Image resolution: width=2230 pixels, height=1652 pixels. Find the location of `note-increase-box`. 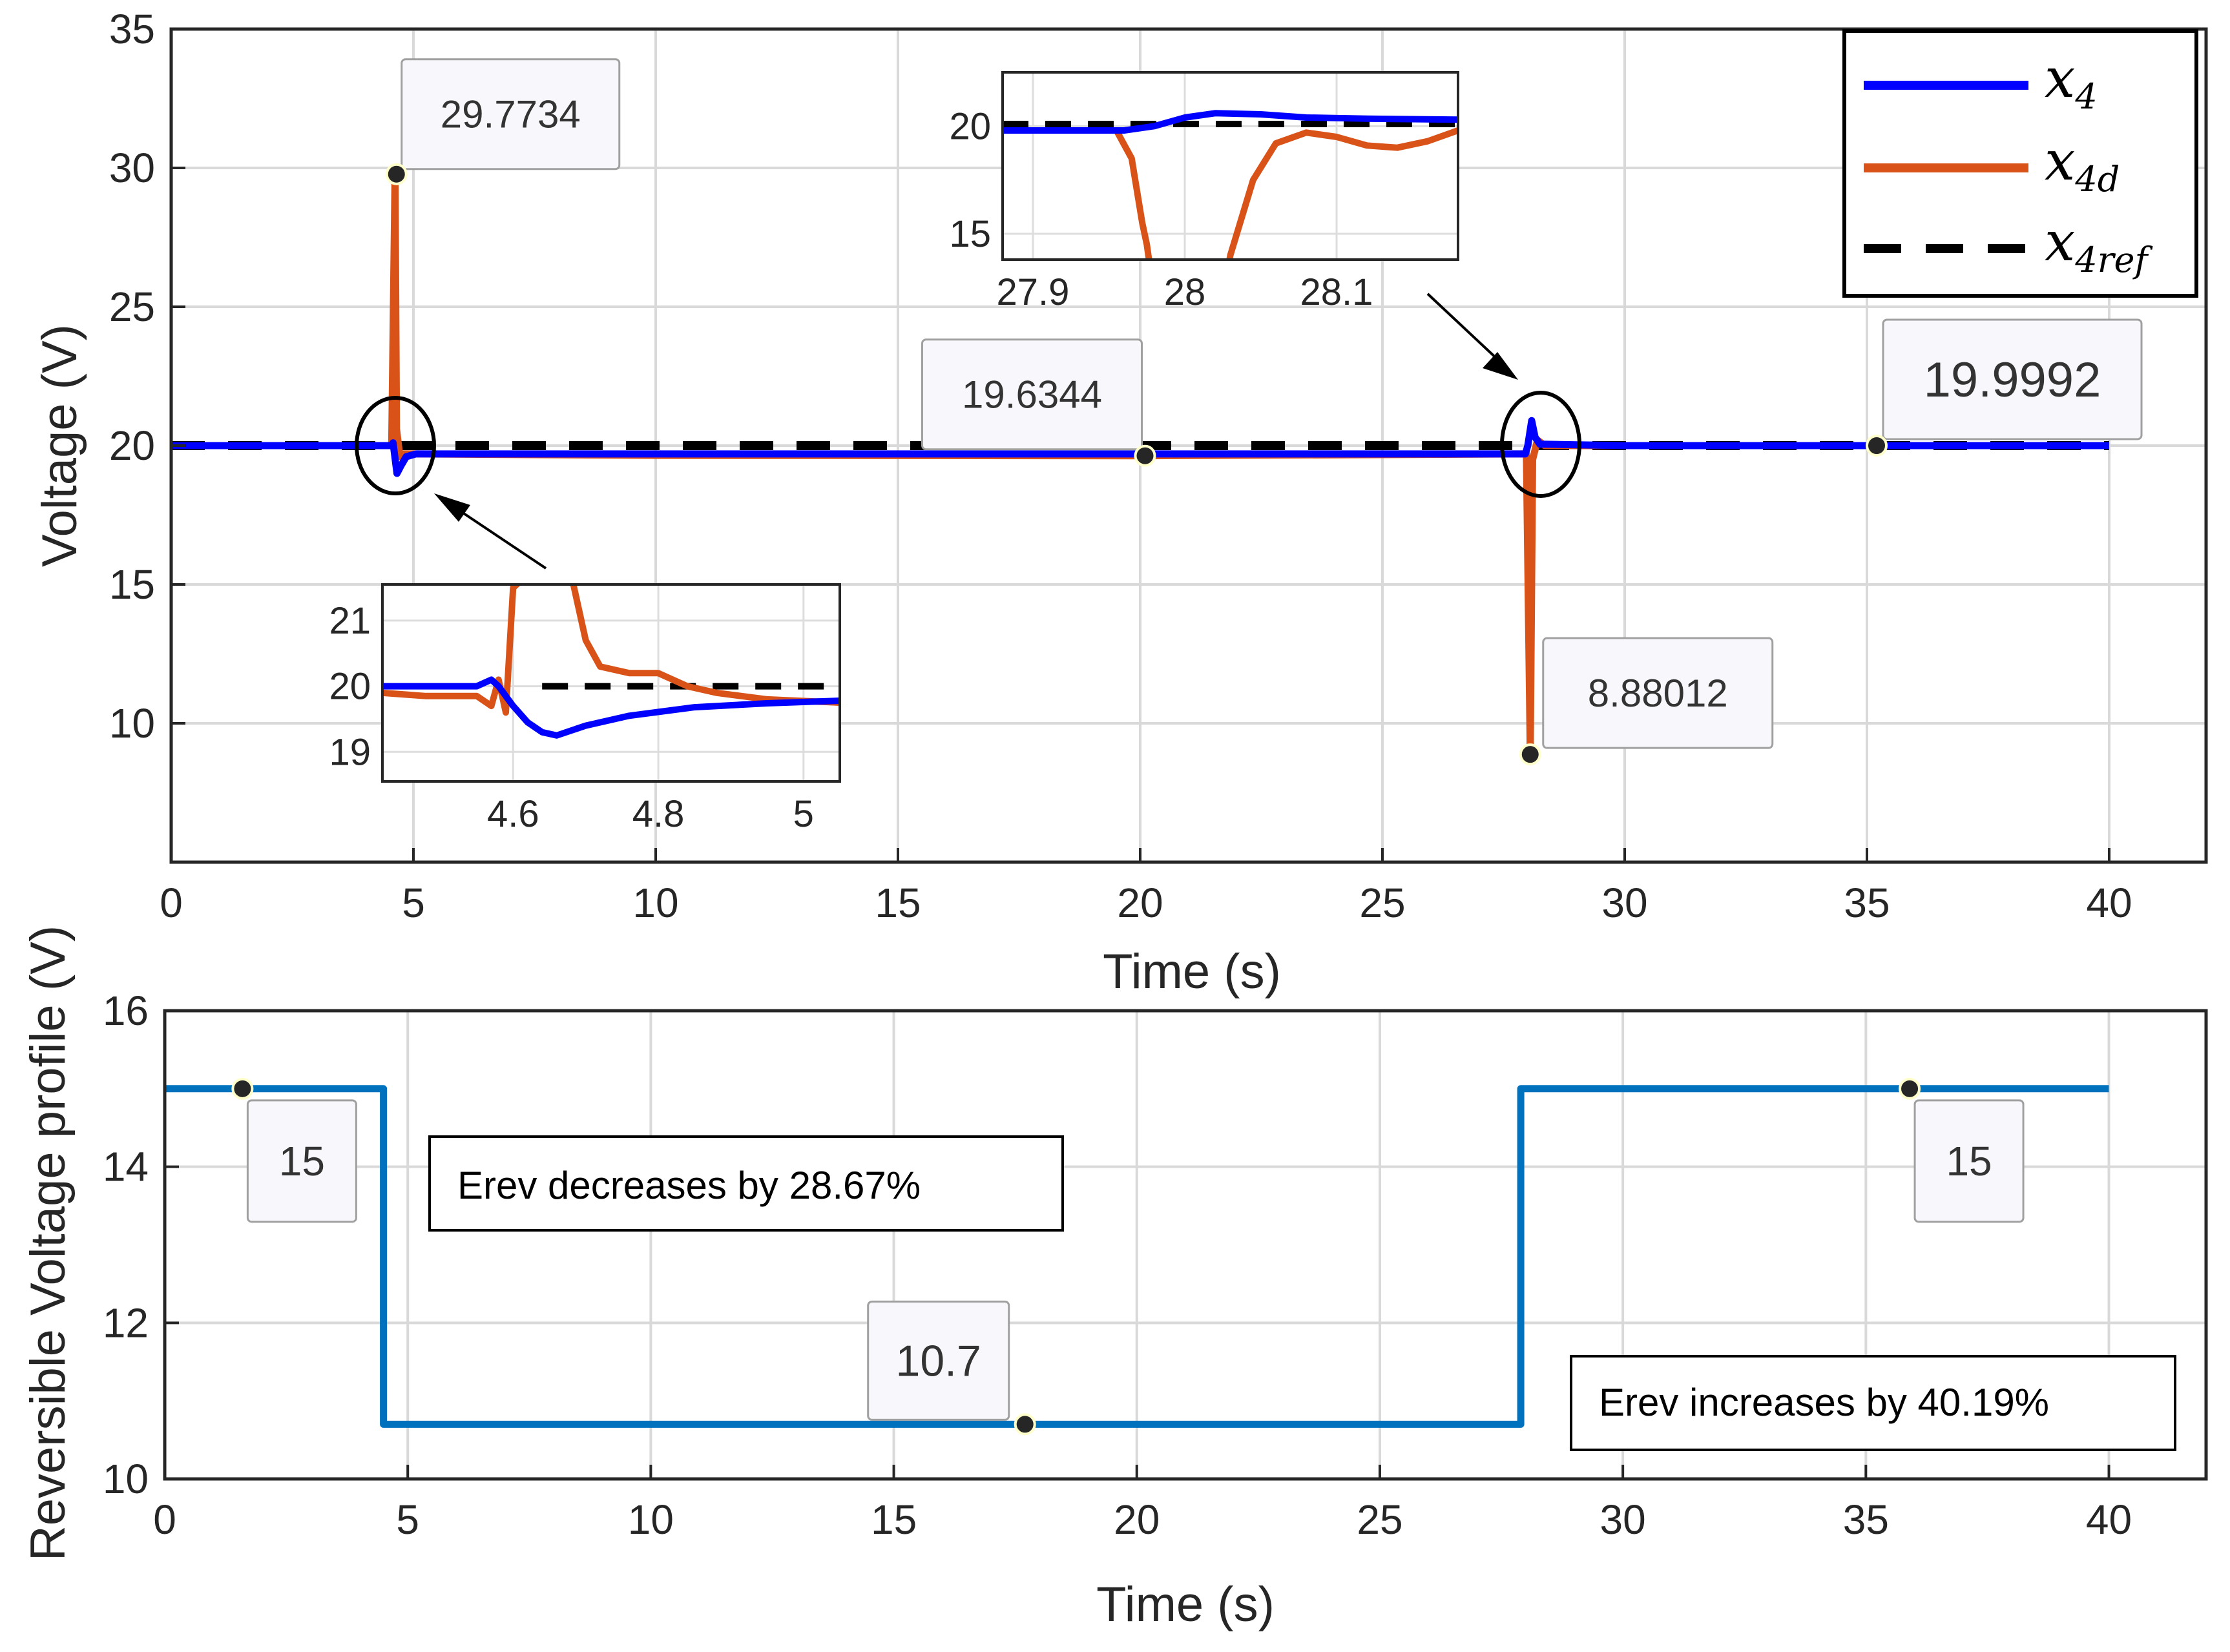

note-increase-box is located at coordinates (1873, 1403).